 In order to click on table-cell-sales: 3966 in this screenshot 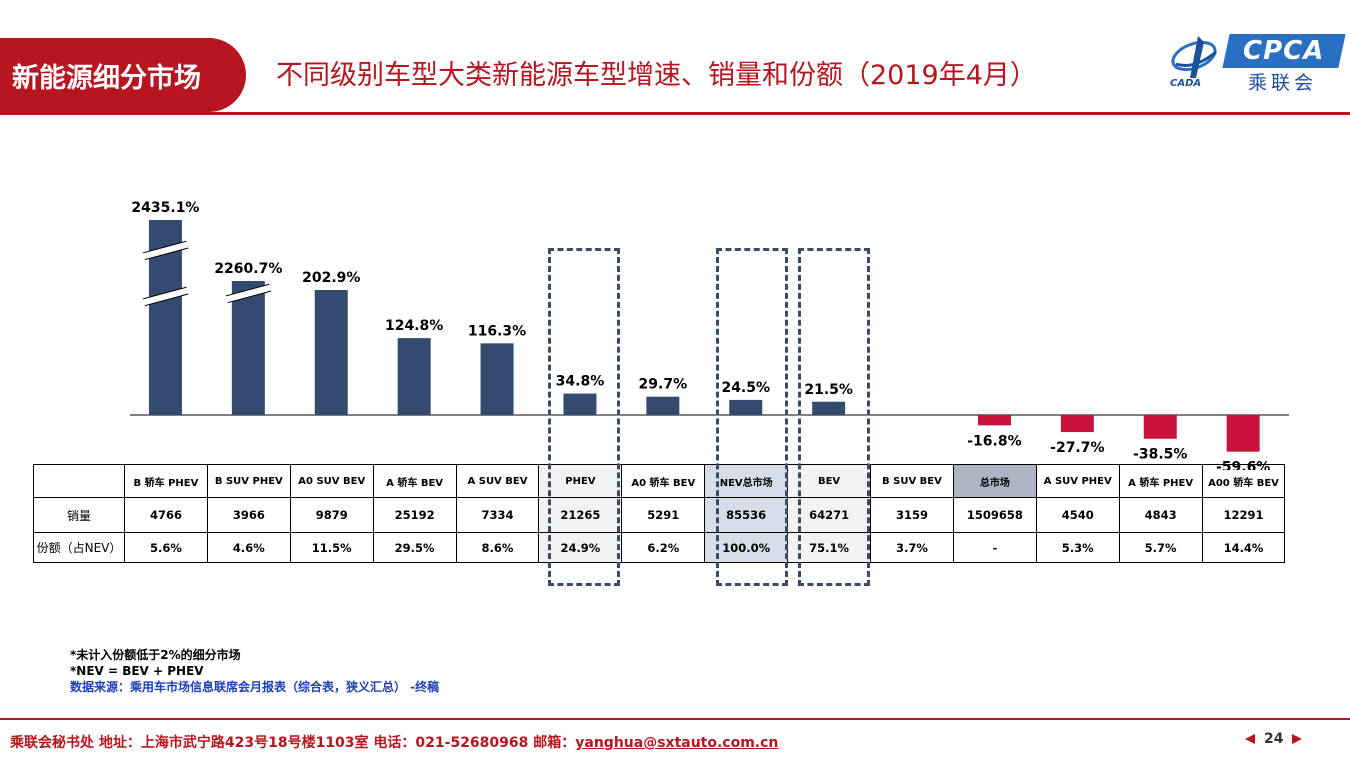, I will do `click(248, 515)`.